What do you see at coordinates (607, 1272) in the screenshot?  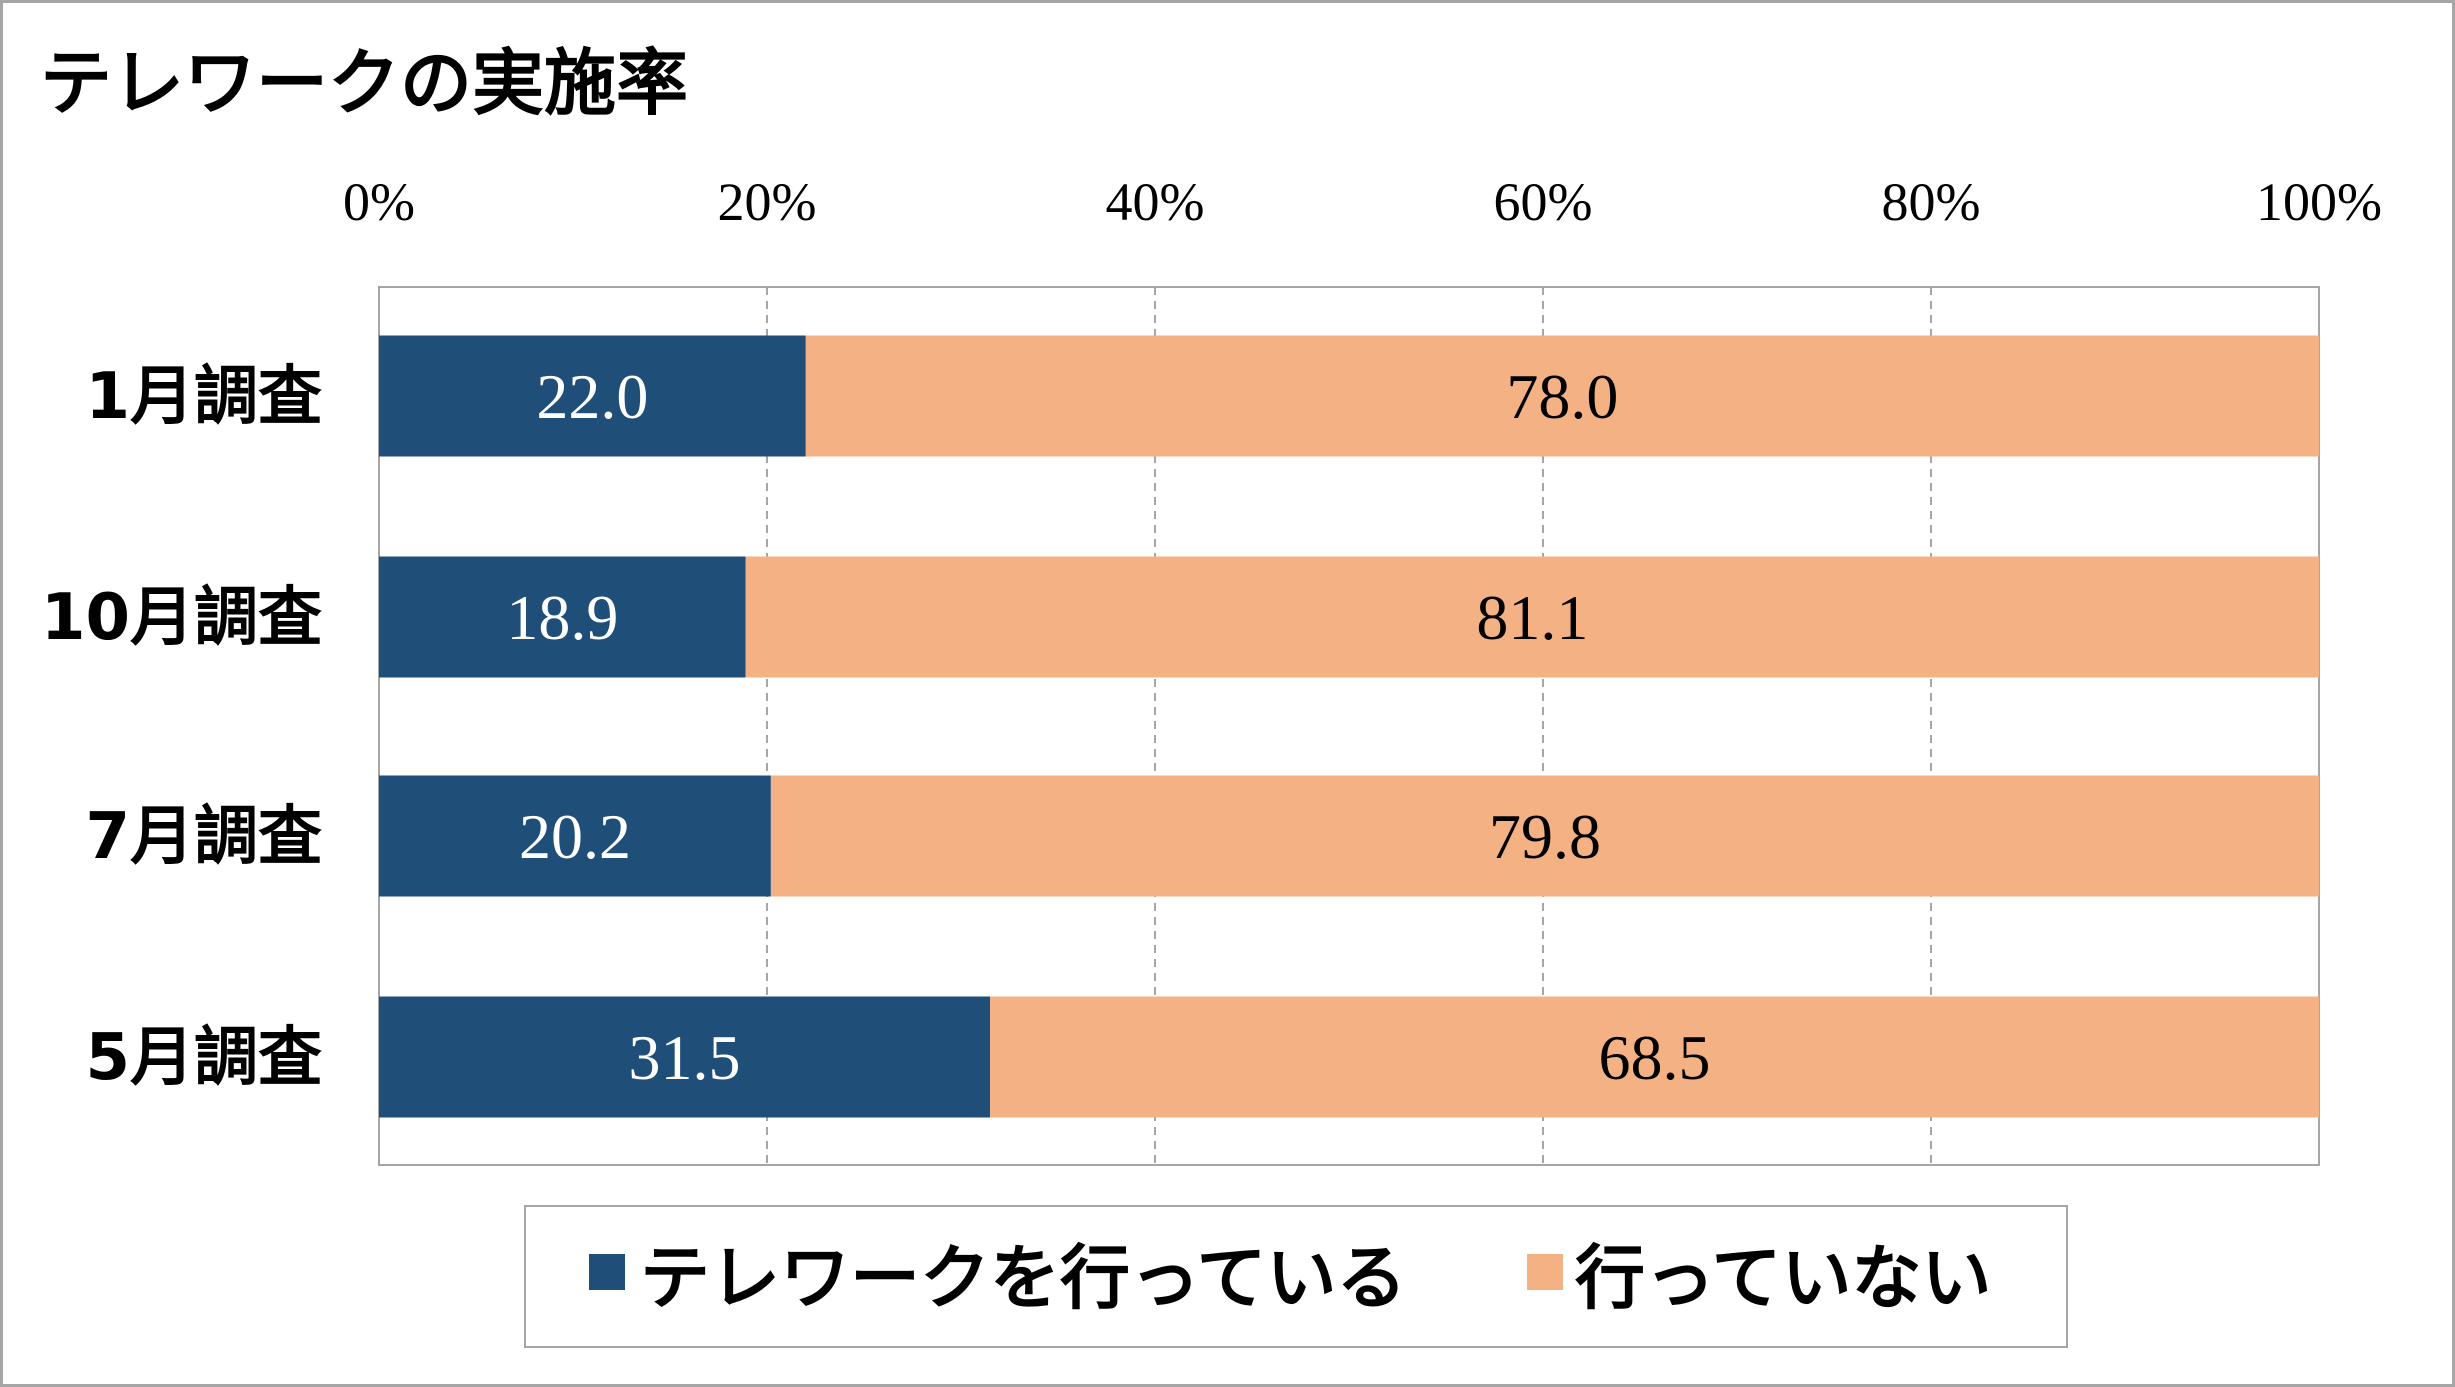 I see `legend-swatch-telework` at bounding box center [607, 1272].